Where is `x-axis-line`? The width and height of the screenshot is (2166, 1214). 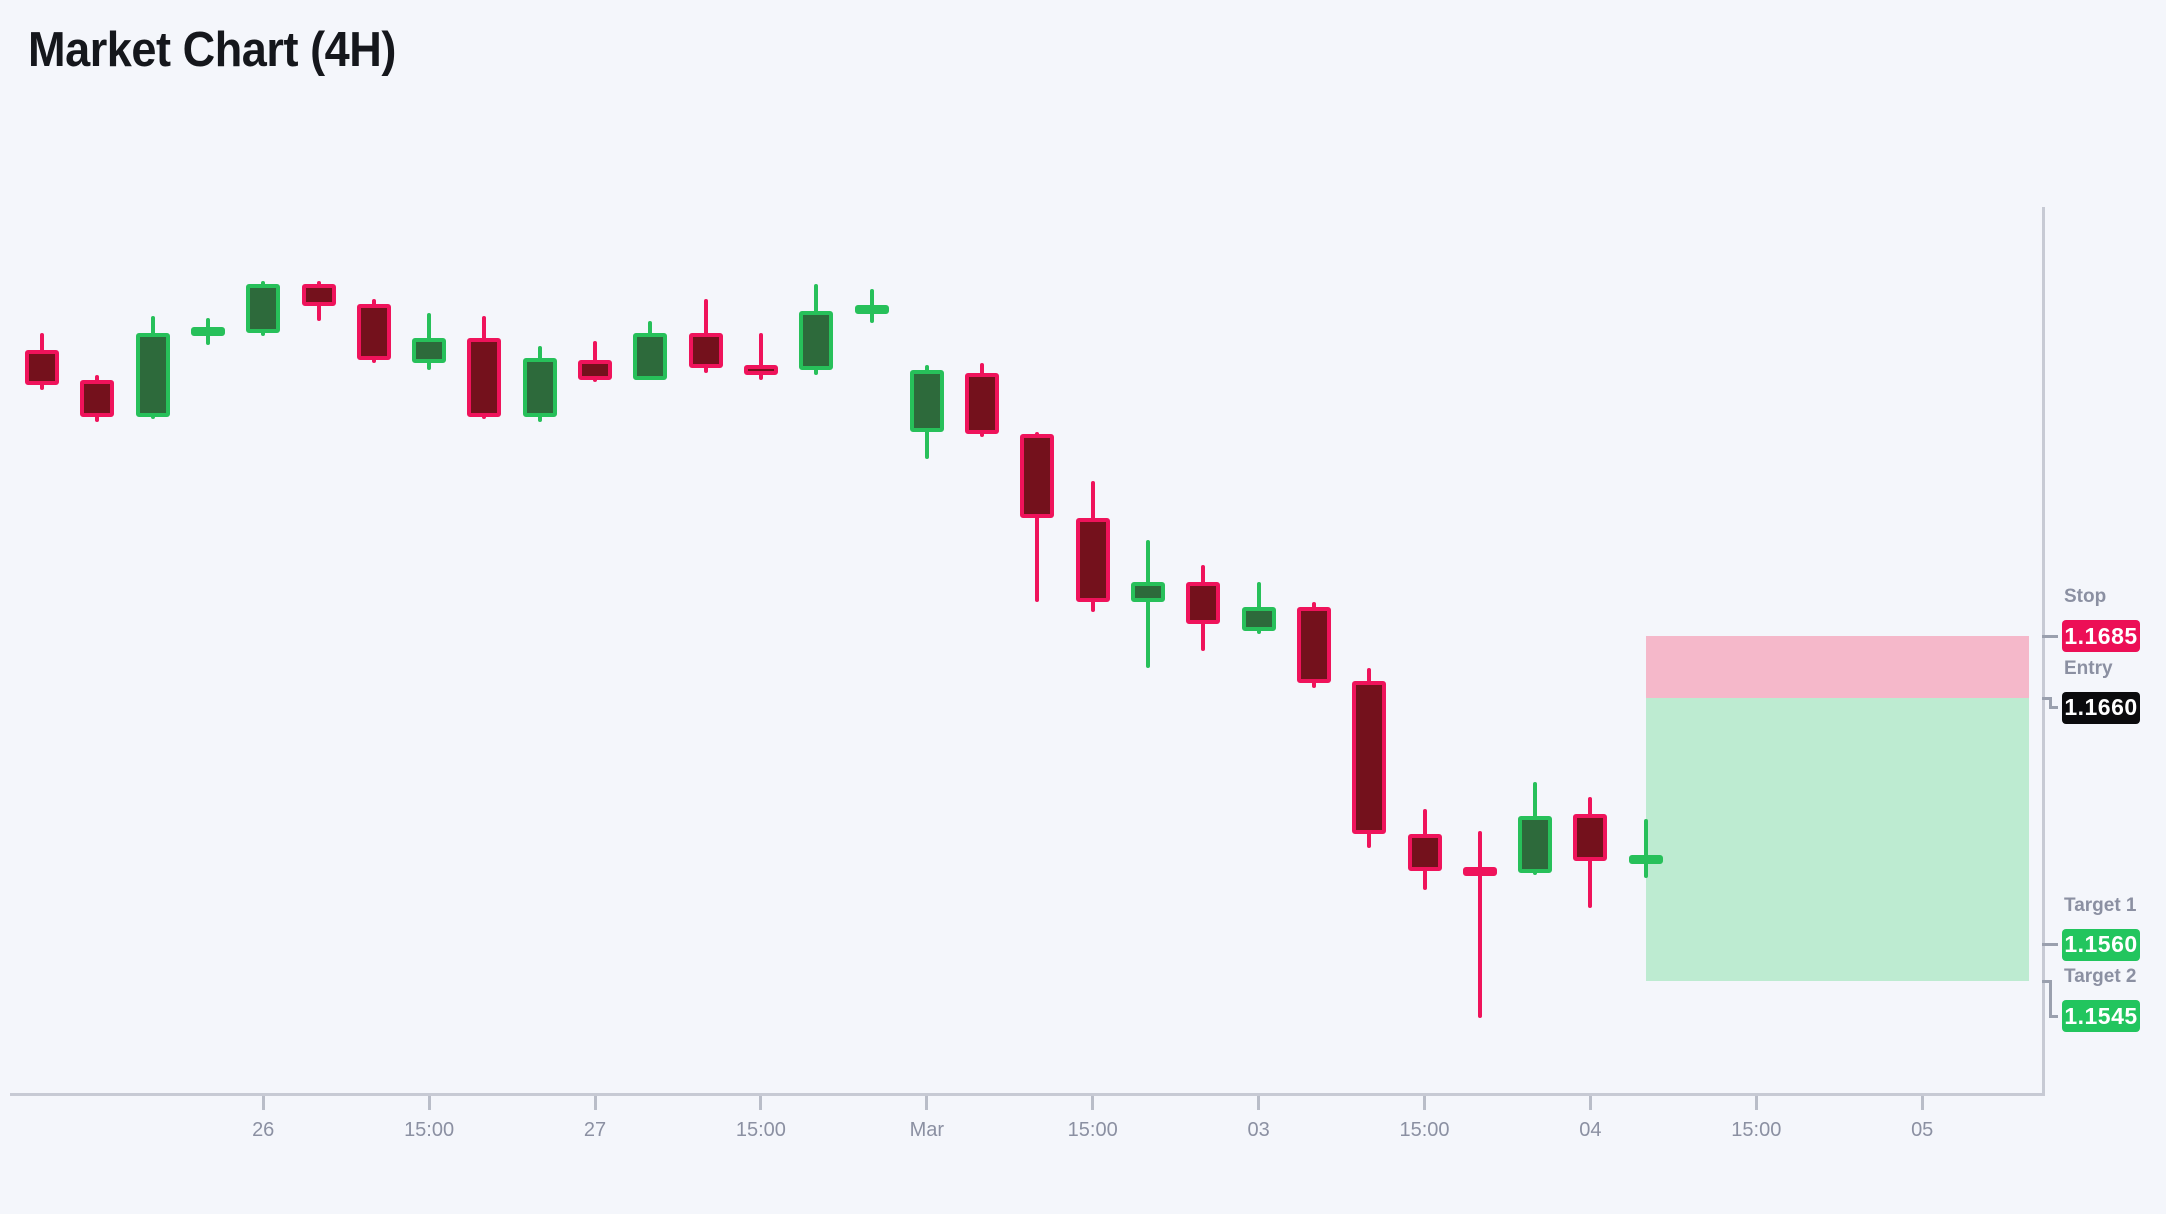
x-axis-line is located at coordinates (1027, 1094).